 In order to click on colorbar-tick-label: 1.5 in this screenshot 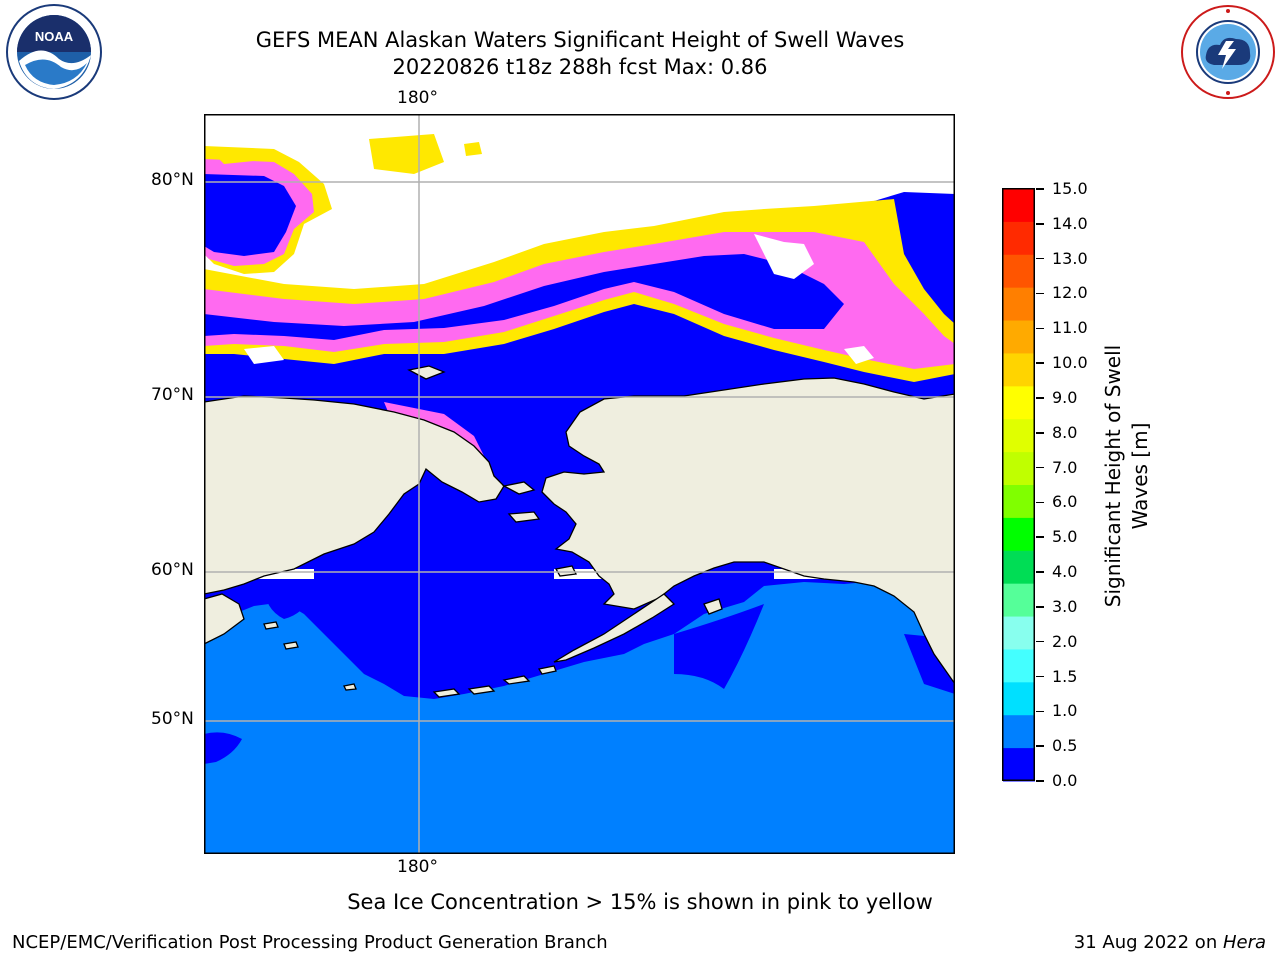, I will do `click(1065, 676)`.